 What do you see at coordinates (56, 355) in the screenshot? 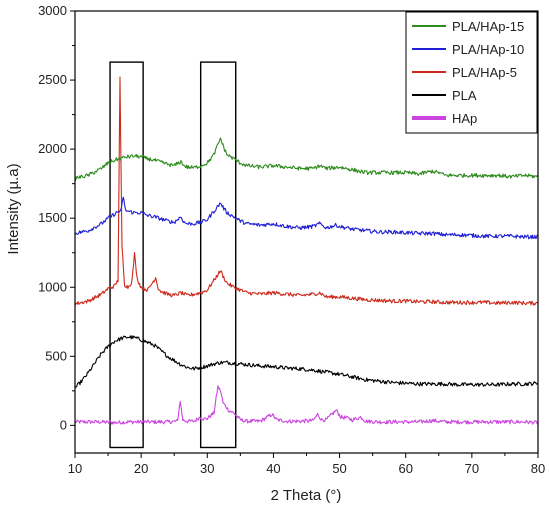
I see `y-tick-label: 500` at bounding box center [56, 355].